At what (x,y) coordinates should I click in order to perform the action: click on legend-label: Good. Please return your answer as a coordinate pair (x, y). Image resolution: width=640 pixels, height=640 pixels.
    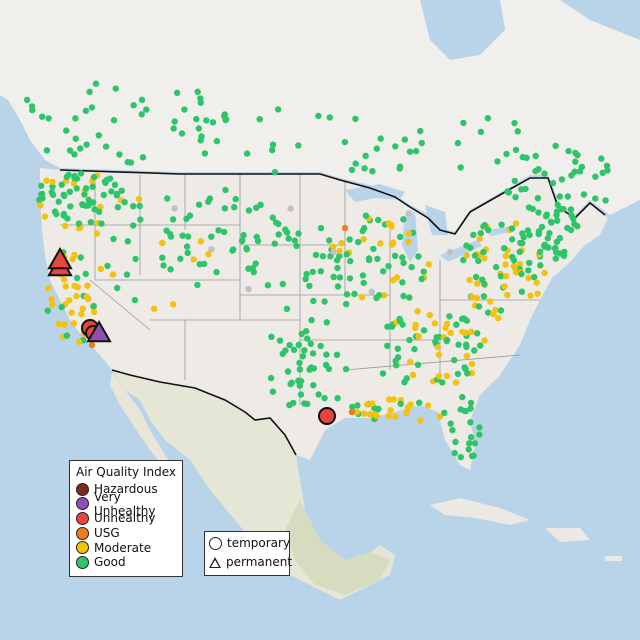
    Looking at the image, I should click on (110, 562).